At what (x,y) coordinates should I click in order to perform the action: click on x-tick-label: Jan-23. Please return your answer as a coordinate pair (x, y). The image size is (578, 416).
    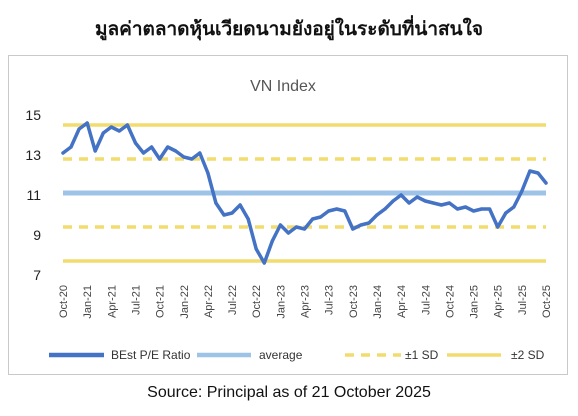
    Looking at the image, I should click on (281, 302).